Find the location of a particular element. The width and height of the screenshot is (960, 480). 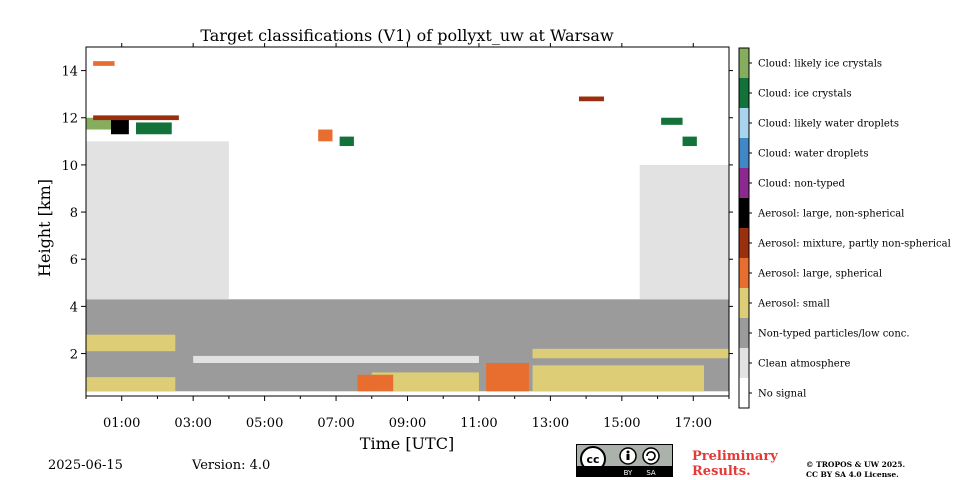

legend-label-2: Non-typed particles/low conc. is located at coordinates (834, 334).